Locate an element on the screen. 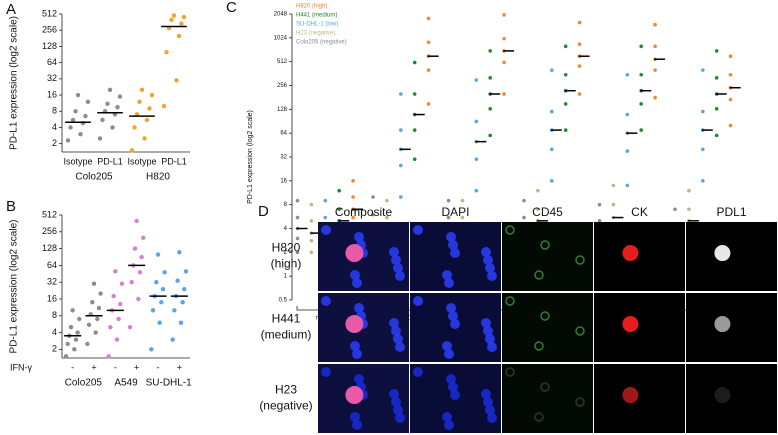 The height and width of the screenshot is (435, 778). panel-letter: D is located at coordinates (263, 211).